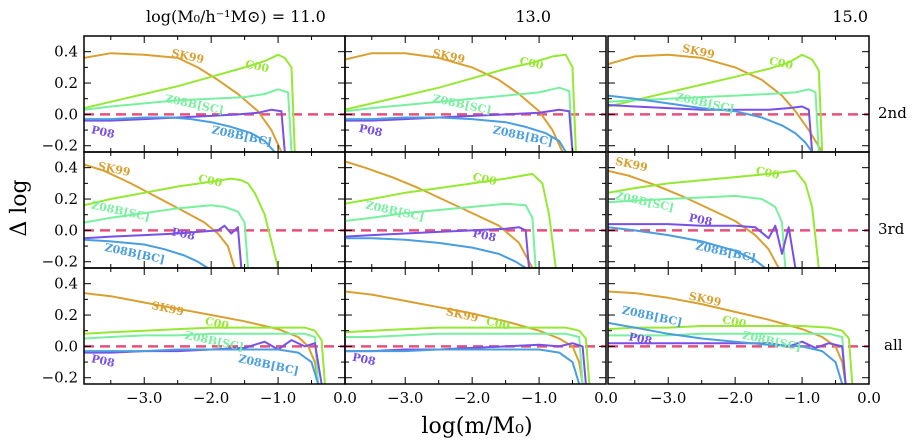 This screenshot has height=442, width=917. I want to click on panel-r2-c1: −3.0 −2.0 −1.0 0.0, so click(481, 337).